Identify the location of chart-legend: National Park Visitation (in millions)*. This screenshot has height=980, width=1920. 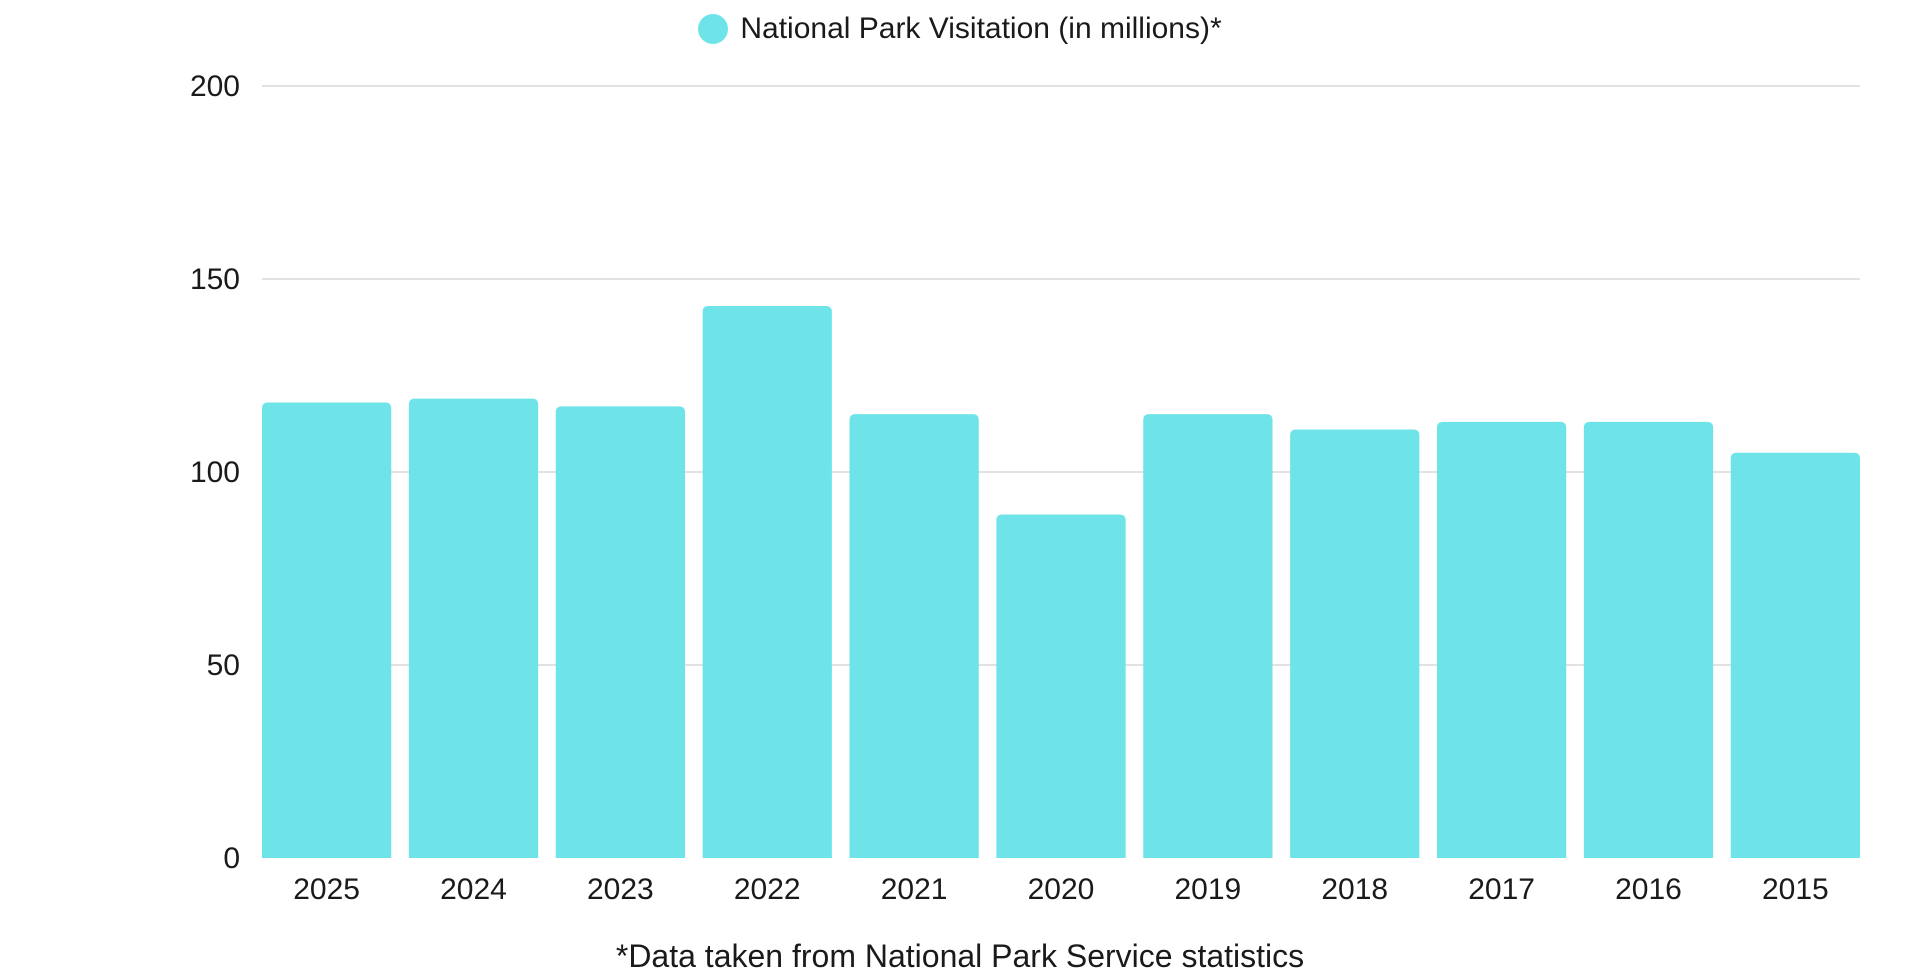
(960, 29).